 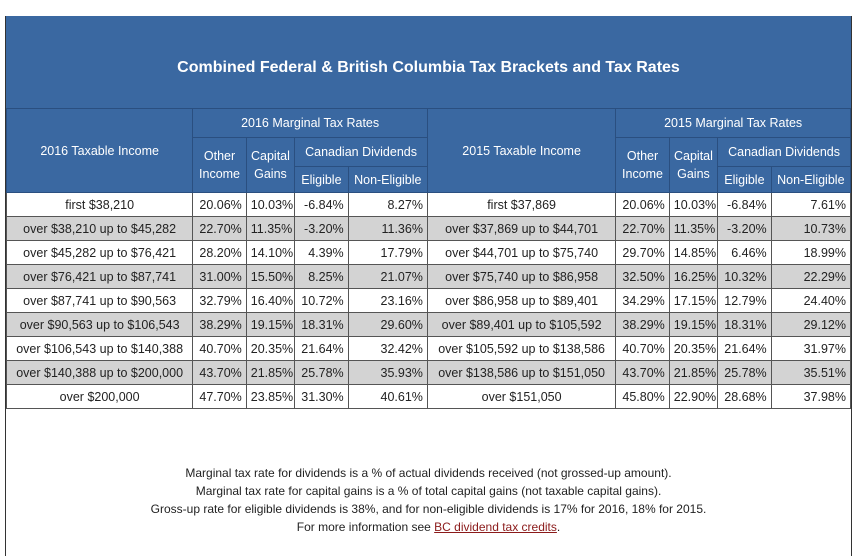 I want to click on capital-gains-2015-cell: 20.35%, so click(x=693, y=348).